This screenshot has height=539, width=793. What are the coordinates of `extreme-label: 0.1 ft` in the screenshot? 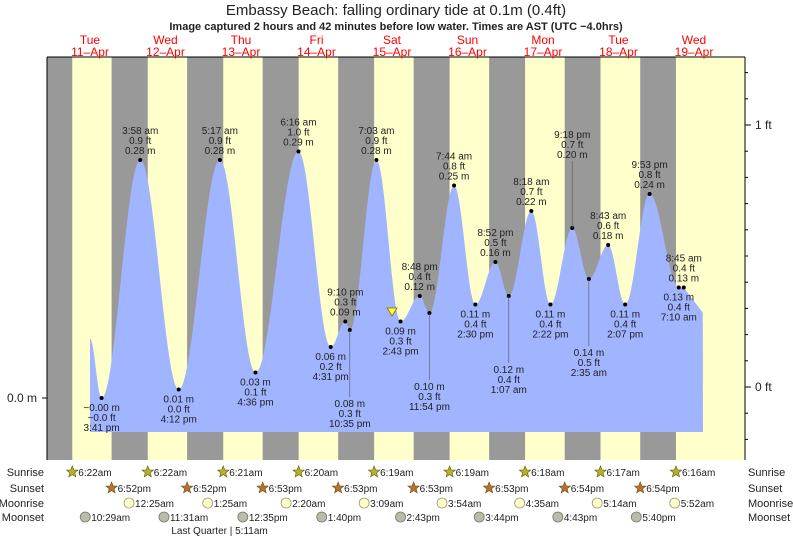 It's located at (255, 393).